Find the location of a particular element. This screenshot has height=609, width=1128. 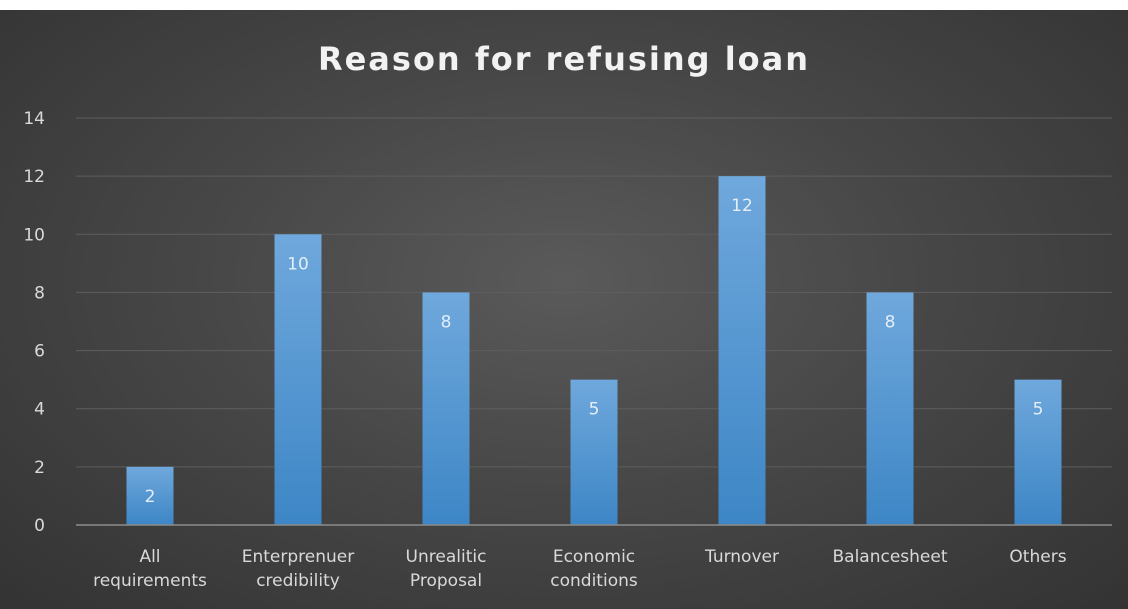

x-category-label: Enterprenuer is located at coordinates (298, 557).